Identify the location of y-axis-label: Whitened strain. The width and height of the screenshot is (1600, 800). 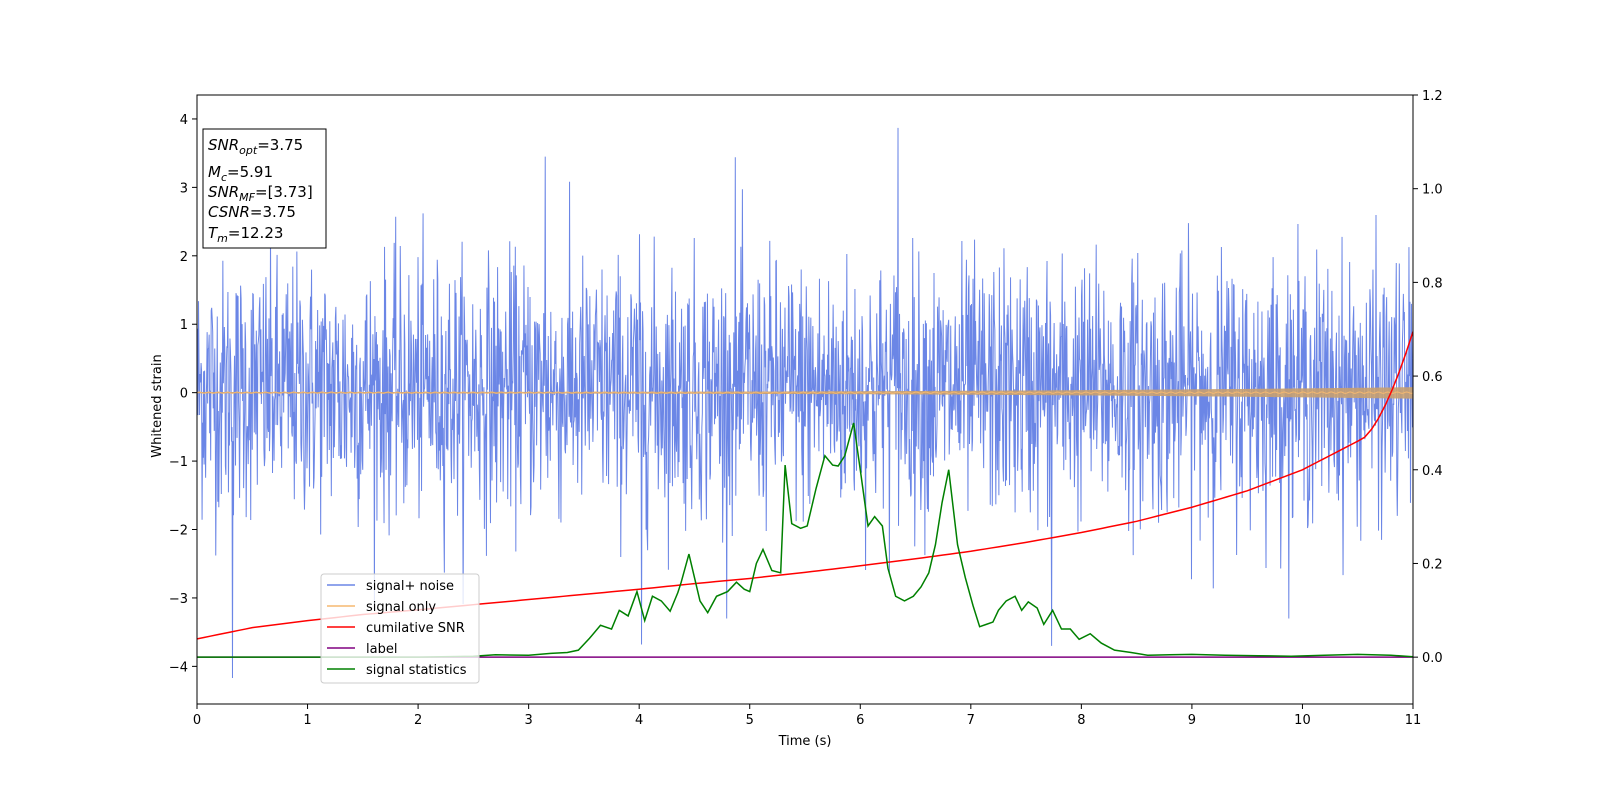
(157, 405).